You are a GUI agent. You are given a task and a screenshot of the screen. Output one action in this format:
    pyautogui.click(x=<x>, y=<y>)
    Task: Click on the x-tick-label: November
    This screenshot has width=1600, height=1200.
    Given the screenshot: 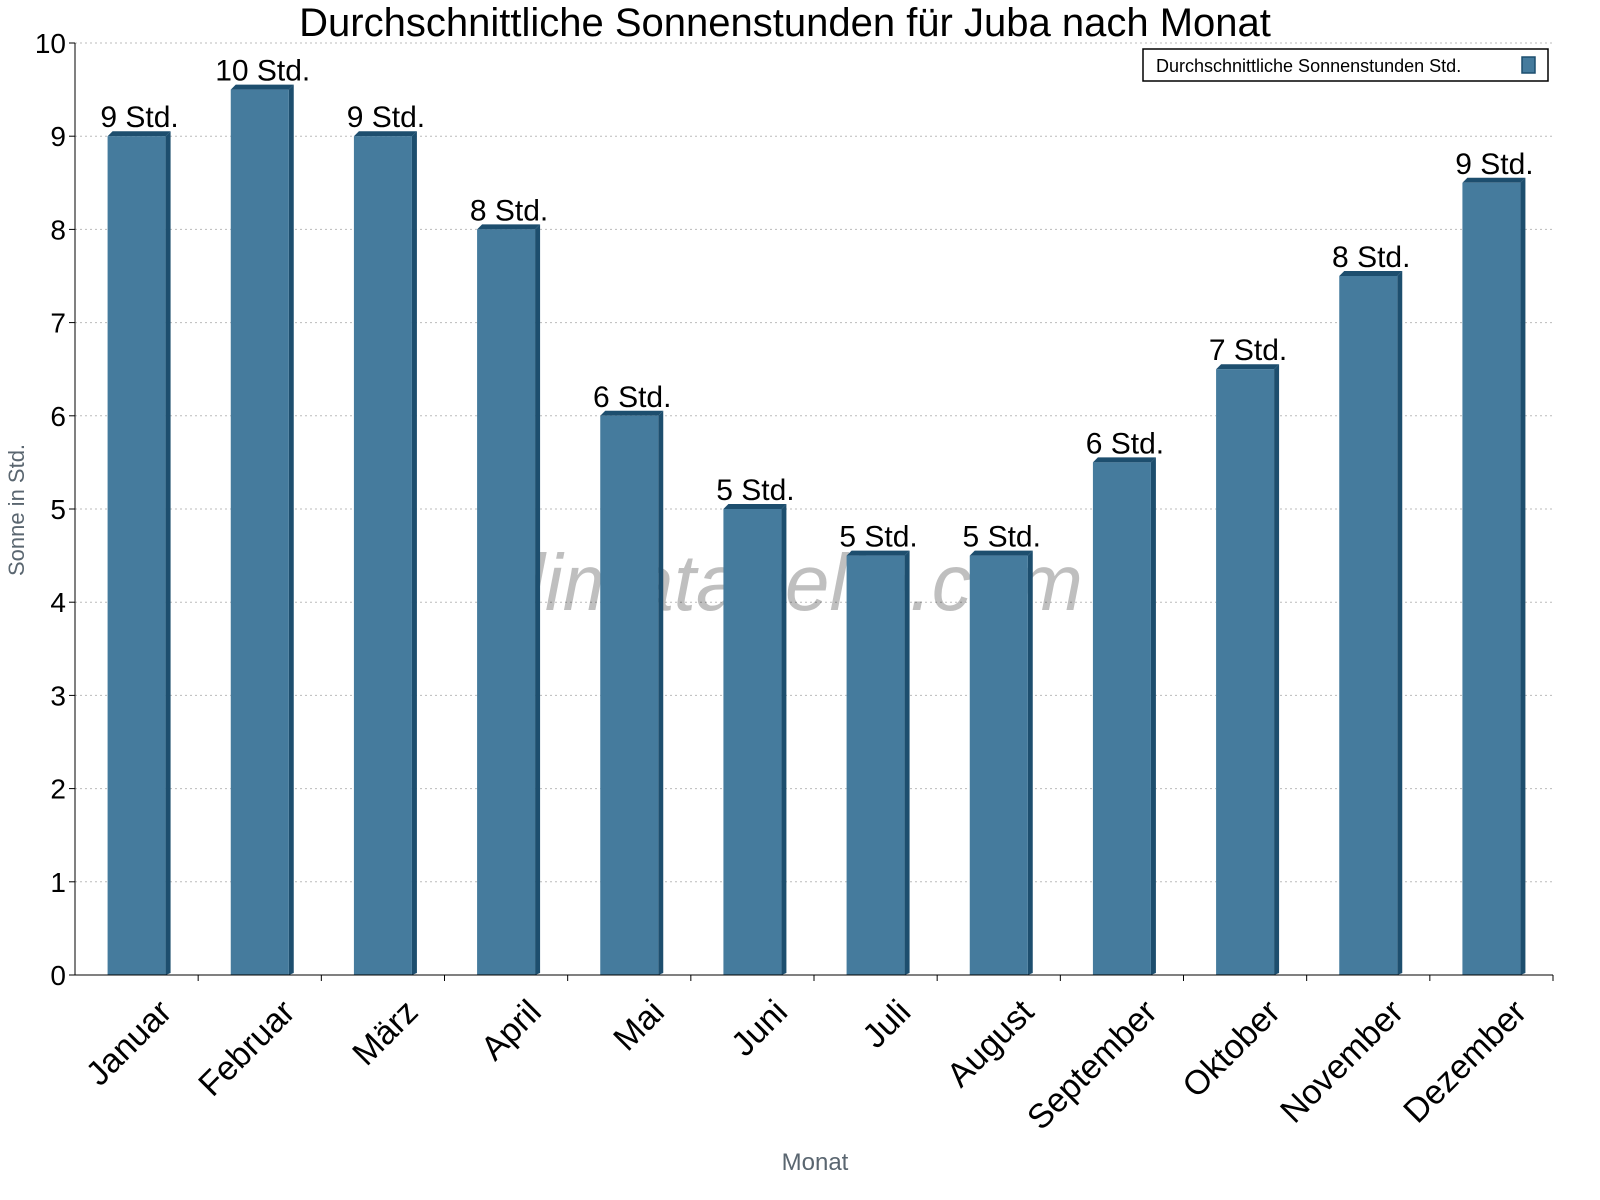 What is the action you would take?
    pyautogui.click(x=1342, y=1062)
    